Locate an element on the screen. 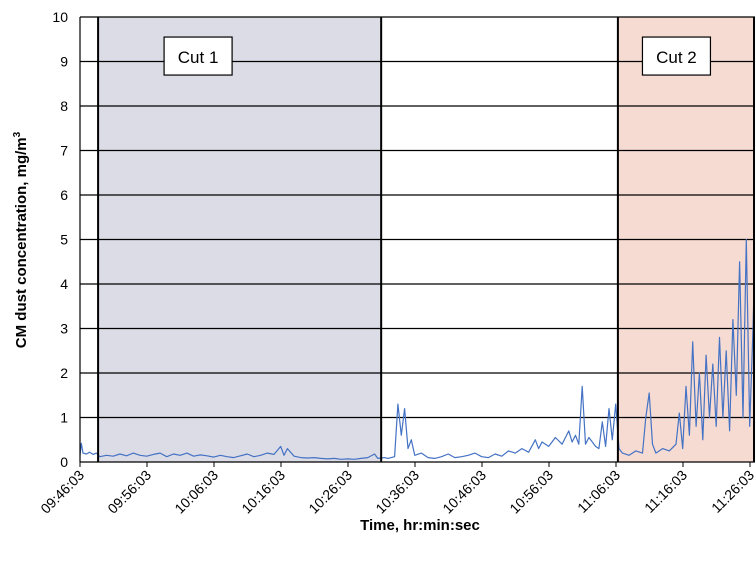 The height and width of the screenshot is (564, 755). y-tick-label-6: 6 is located at coordinates (64, 195).